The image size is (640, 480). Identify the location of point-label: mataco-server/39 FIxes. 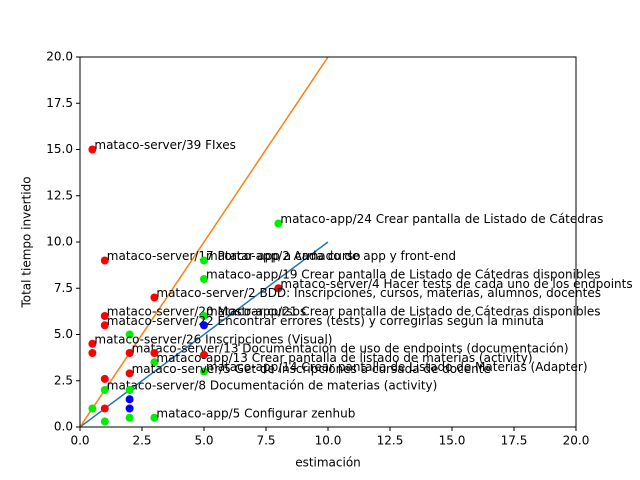
(165, 145).